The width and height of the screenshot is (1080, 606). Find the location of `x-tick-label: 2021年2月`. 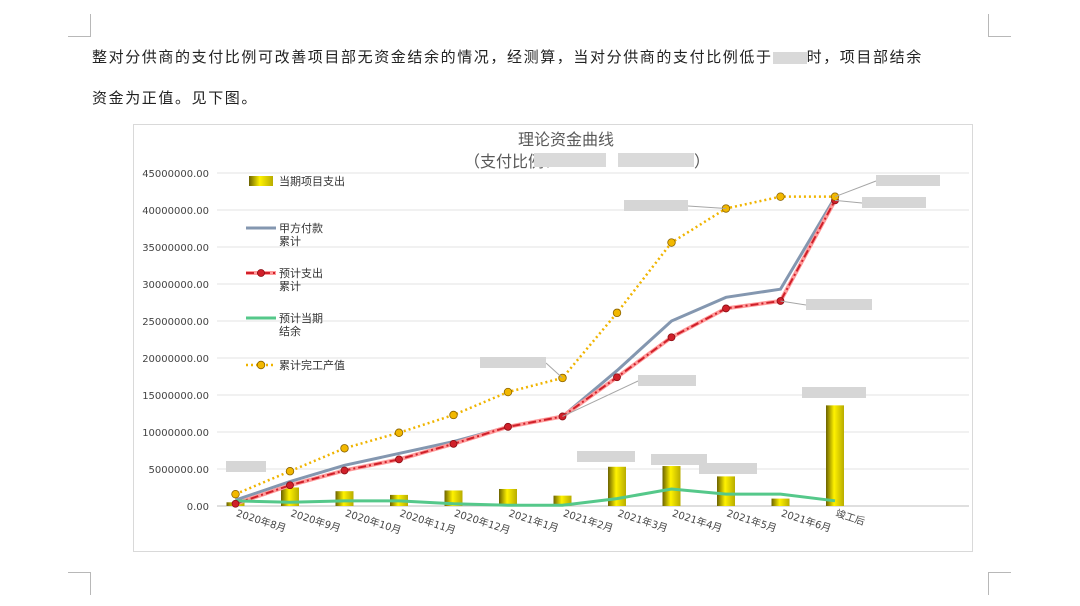

x-tick-label: 2021年2月 is located at coordinates (588, 520).